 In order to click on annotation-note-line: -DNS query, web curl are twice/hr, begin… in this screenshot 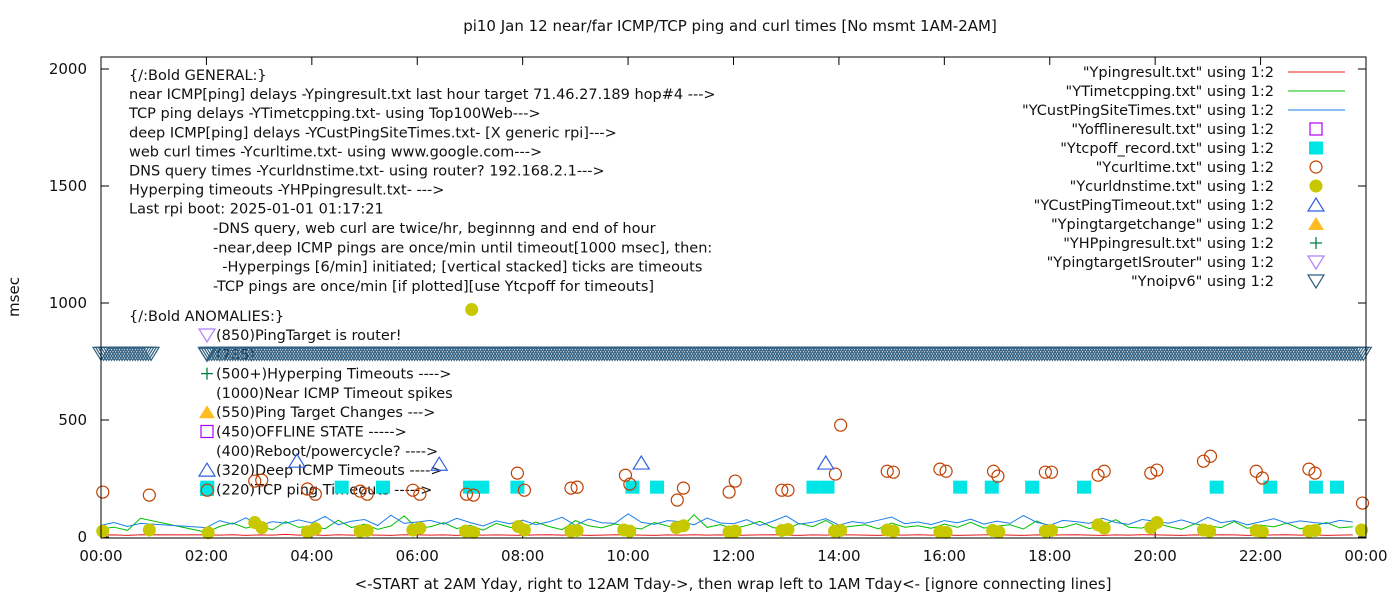, I will do `click(434, 229)`.